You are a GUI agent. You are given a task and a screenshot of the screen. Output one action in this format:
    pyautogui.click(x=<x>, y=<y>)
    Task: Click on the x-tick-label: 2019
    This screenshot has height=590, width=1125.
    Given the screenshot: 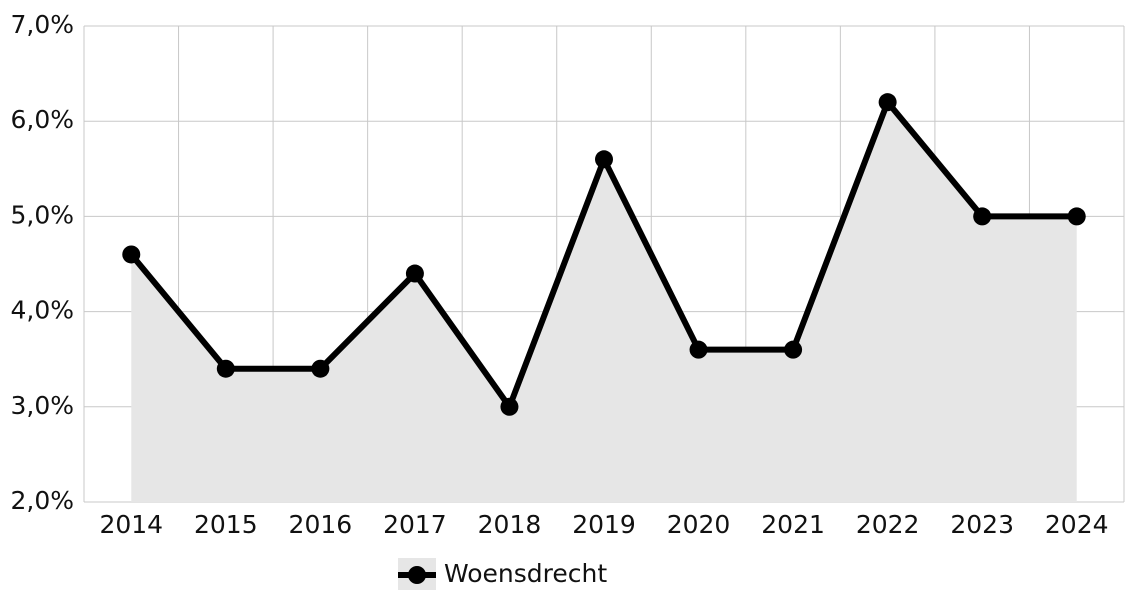 What is the action you would take?
    pyautogui.click(x=604, y=524)
    